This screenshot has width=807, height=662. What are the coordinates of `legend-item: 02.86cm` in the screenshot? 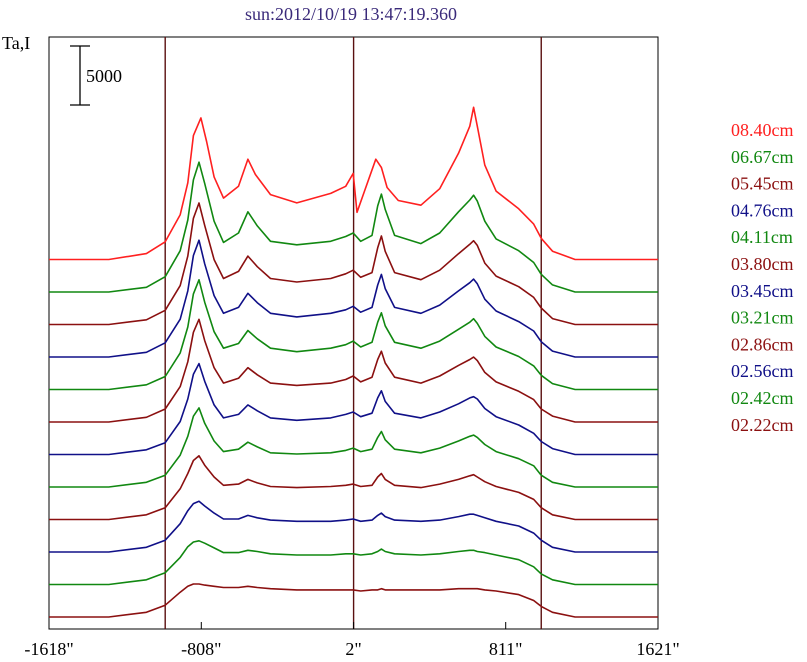 It's located at (762, 344).